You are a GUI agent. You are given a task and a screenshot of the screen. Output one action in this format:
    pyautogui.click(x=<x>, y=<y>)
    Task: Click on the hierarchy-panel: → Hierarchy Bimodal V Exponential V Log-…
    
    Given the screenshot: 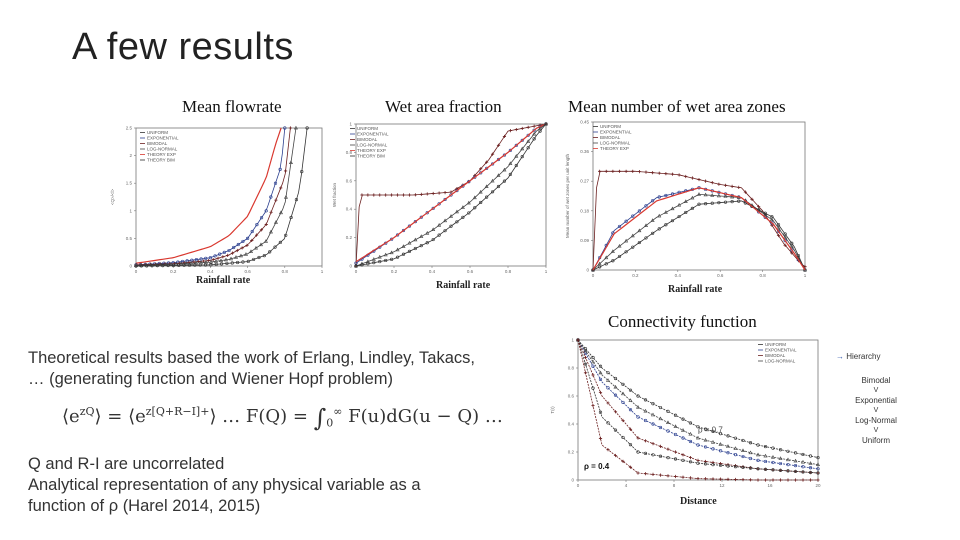 What is the action you would take?
    pyautogui.click(x=876, y=399)
    